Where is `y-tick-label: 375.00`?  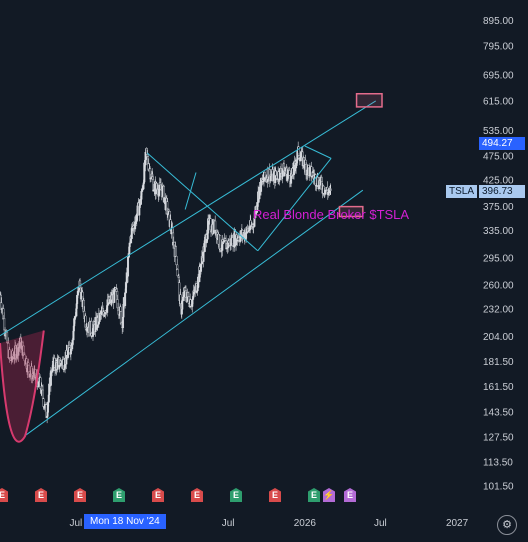 y-tick-label: 375.00 is located at coordinates (498, 207).